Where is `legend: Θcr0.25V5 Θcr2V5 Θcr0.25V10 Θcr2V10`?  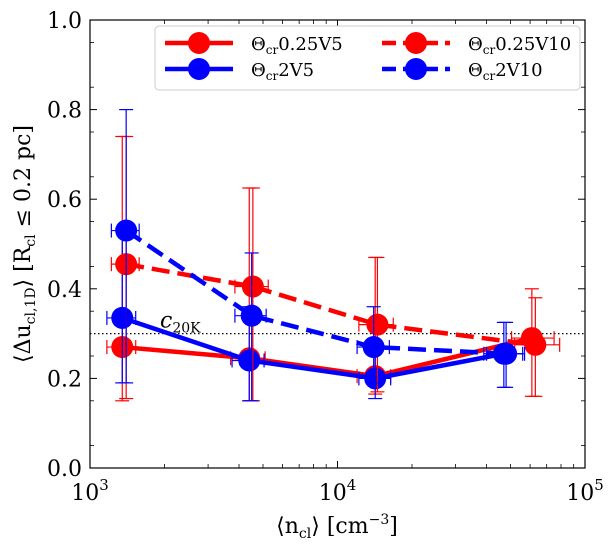 legend: Θcr0.25V5 Θcr2V5 Θcr0.25V10 Θcr2V10 is located at coordinates (367, 58).